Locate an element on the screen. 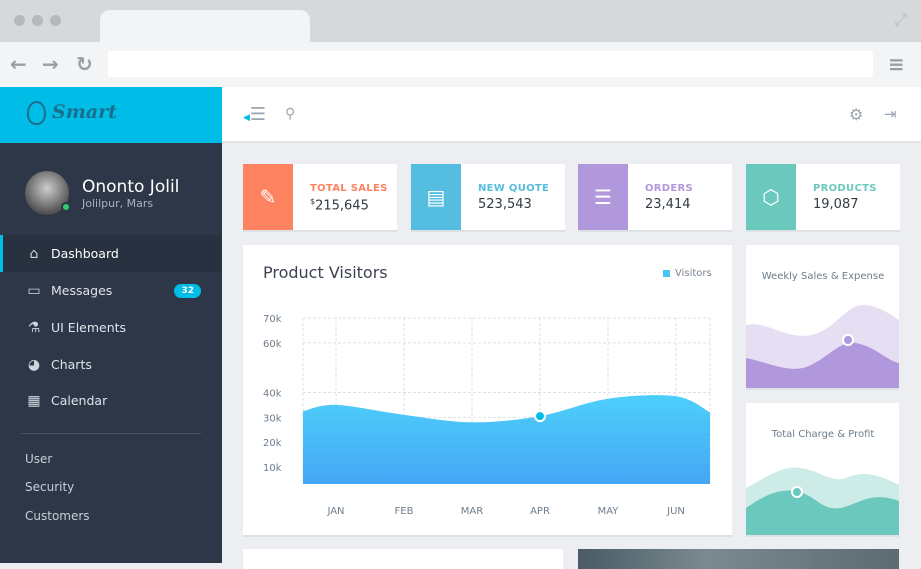 The width and height of the screenshot is (921, 569). back-arrow-icon: ← is located at coordinates (18, 64).